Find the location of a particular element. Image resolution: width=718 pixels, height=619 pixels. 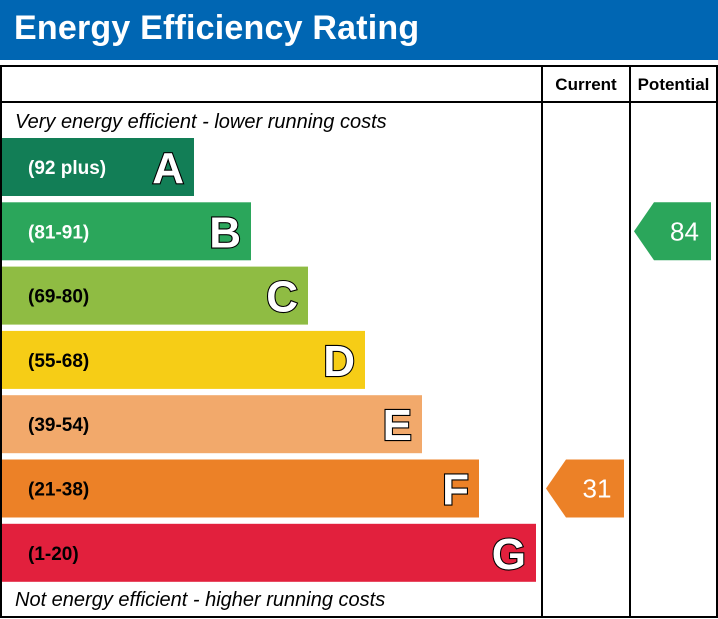

column-header-potential: Potential is located at coordinates (674, 84).